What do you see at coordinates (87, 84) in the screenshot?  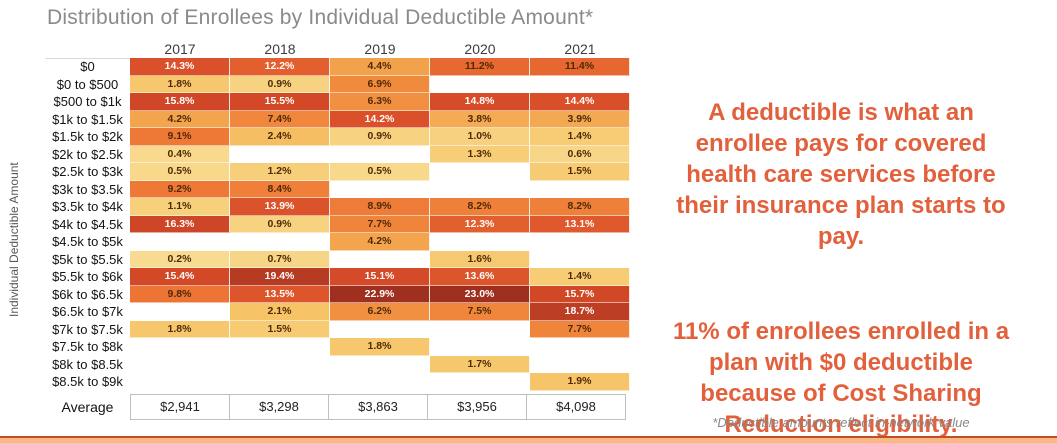 I see `row-label: $0 to $500` at bounding box center [87, 84].